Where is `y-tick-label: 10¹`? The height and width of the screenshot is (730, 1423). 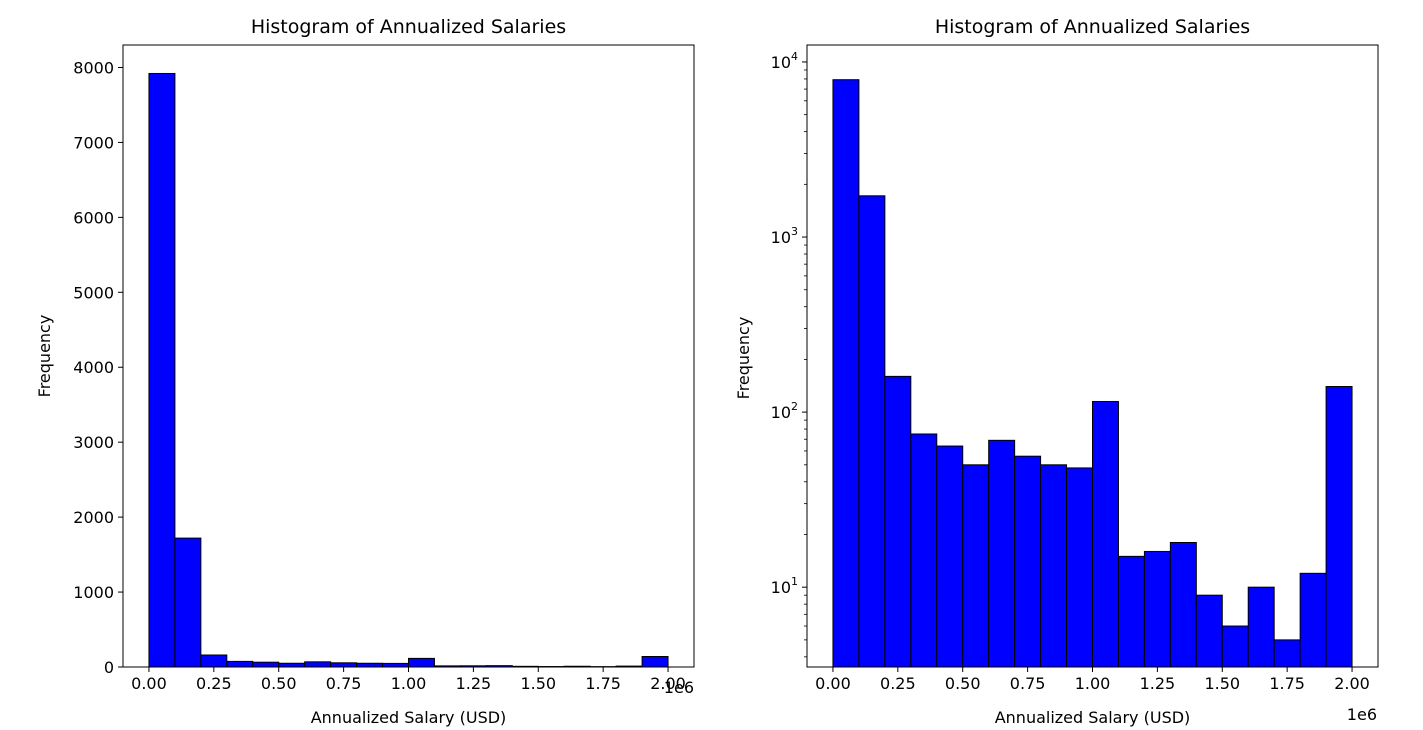 y-tick-label: 10¹ is located at coordinates (784, 586).